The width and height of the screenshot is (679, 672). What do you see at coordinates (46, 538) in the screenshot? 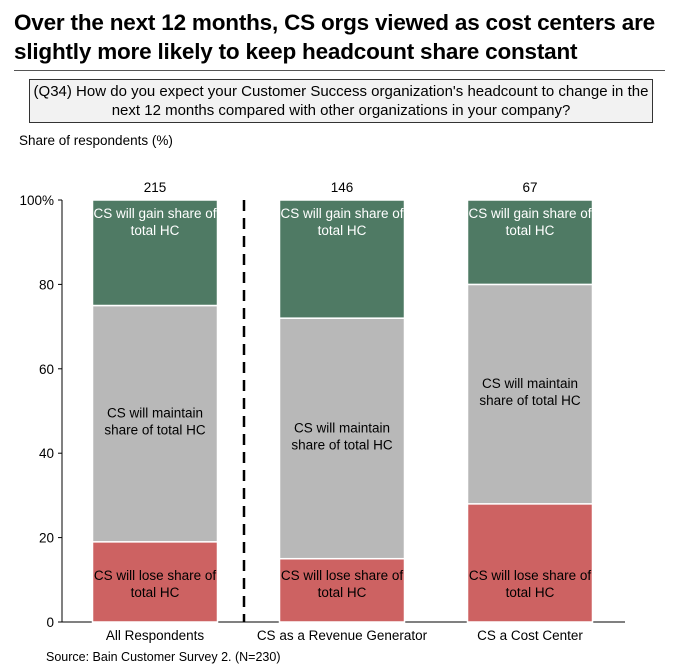
I see `y-tick-label: 20` at bounding box center [46, 538].